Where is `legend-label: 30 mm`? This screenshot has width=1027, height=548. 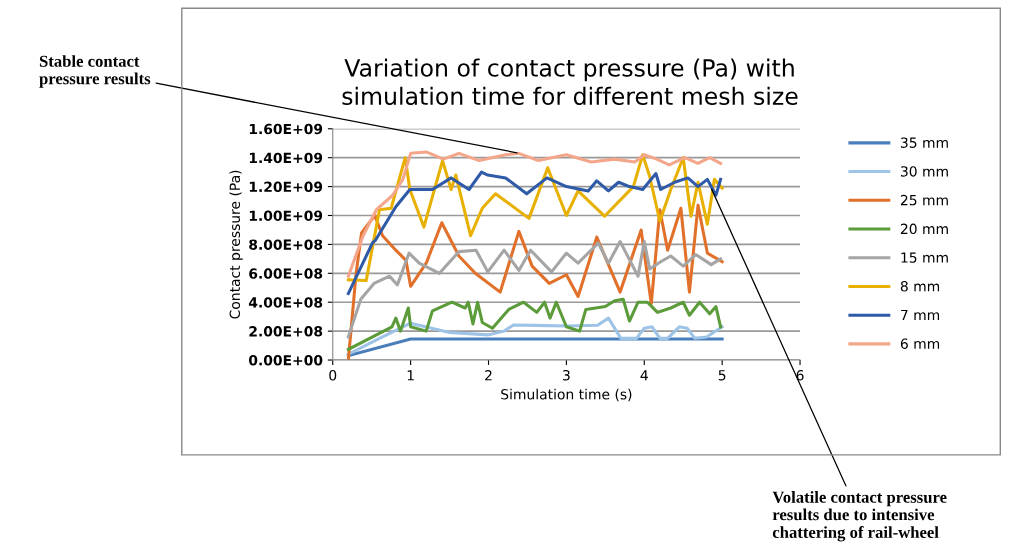
legend-label: 30 mm is located at coordinates (924, 171).